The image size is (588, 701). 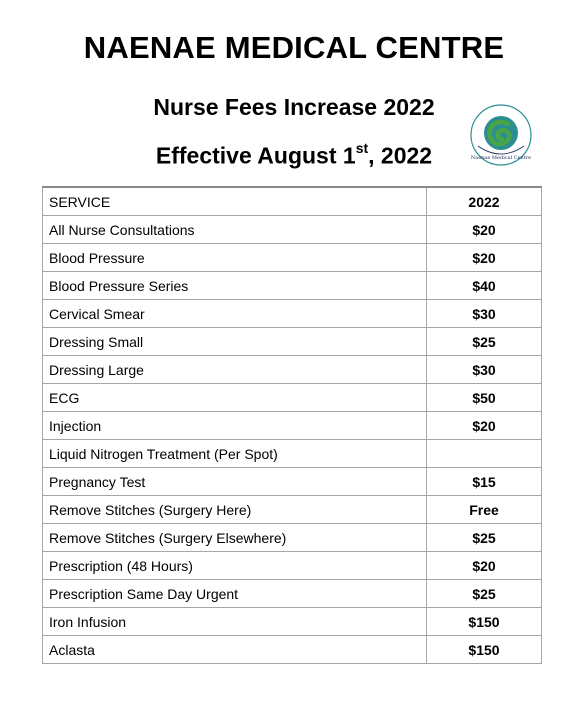 What do you see at coordinates (400, 155) in the screenshot?
I see `effective-date-suffix: , 2022` at bounding box center [400, 155].